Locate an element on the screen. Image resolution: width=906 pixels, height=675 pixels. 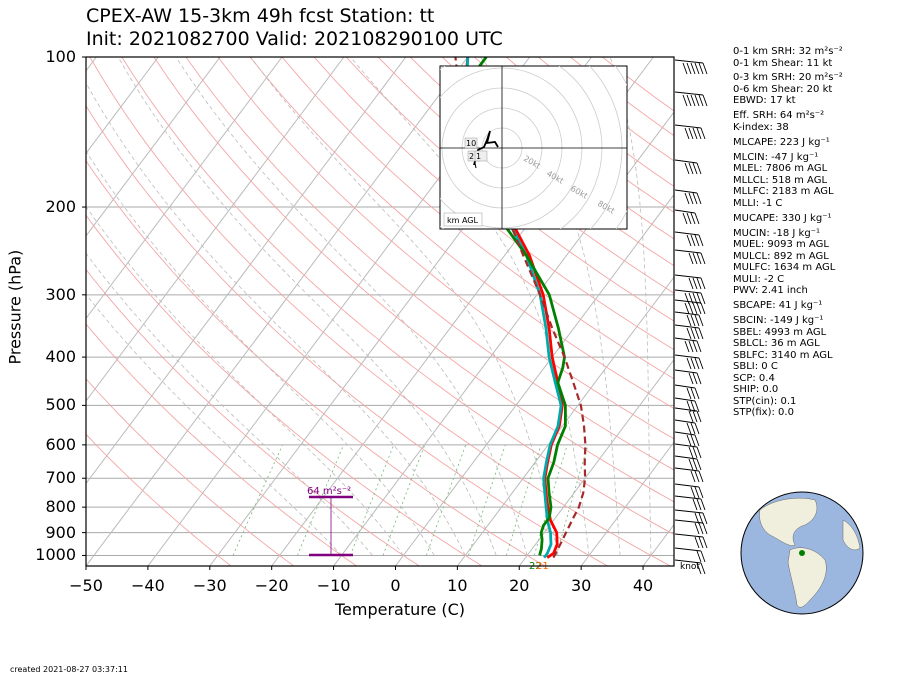
index-readout: K-index: 38 is located at coordinates (761, 127).